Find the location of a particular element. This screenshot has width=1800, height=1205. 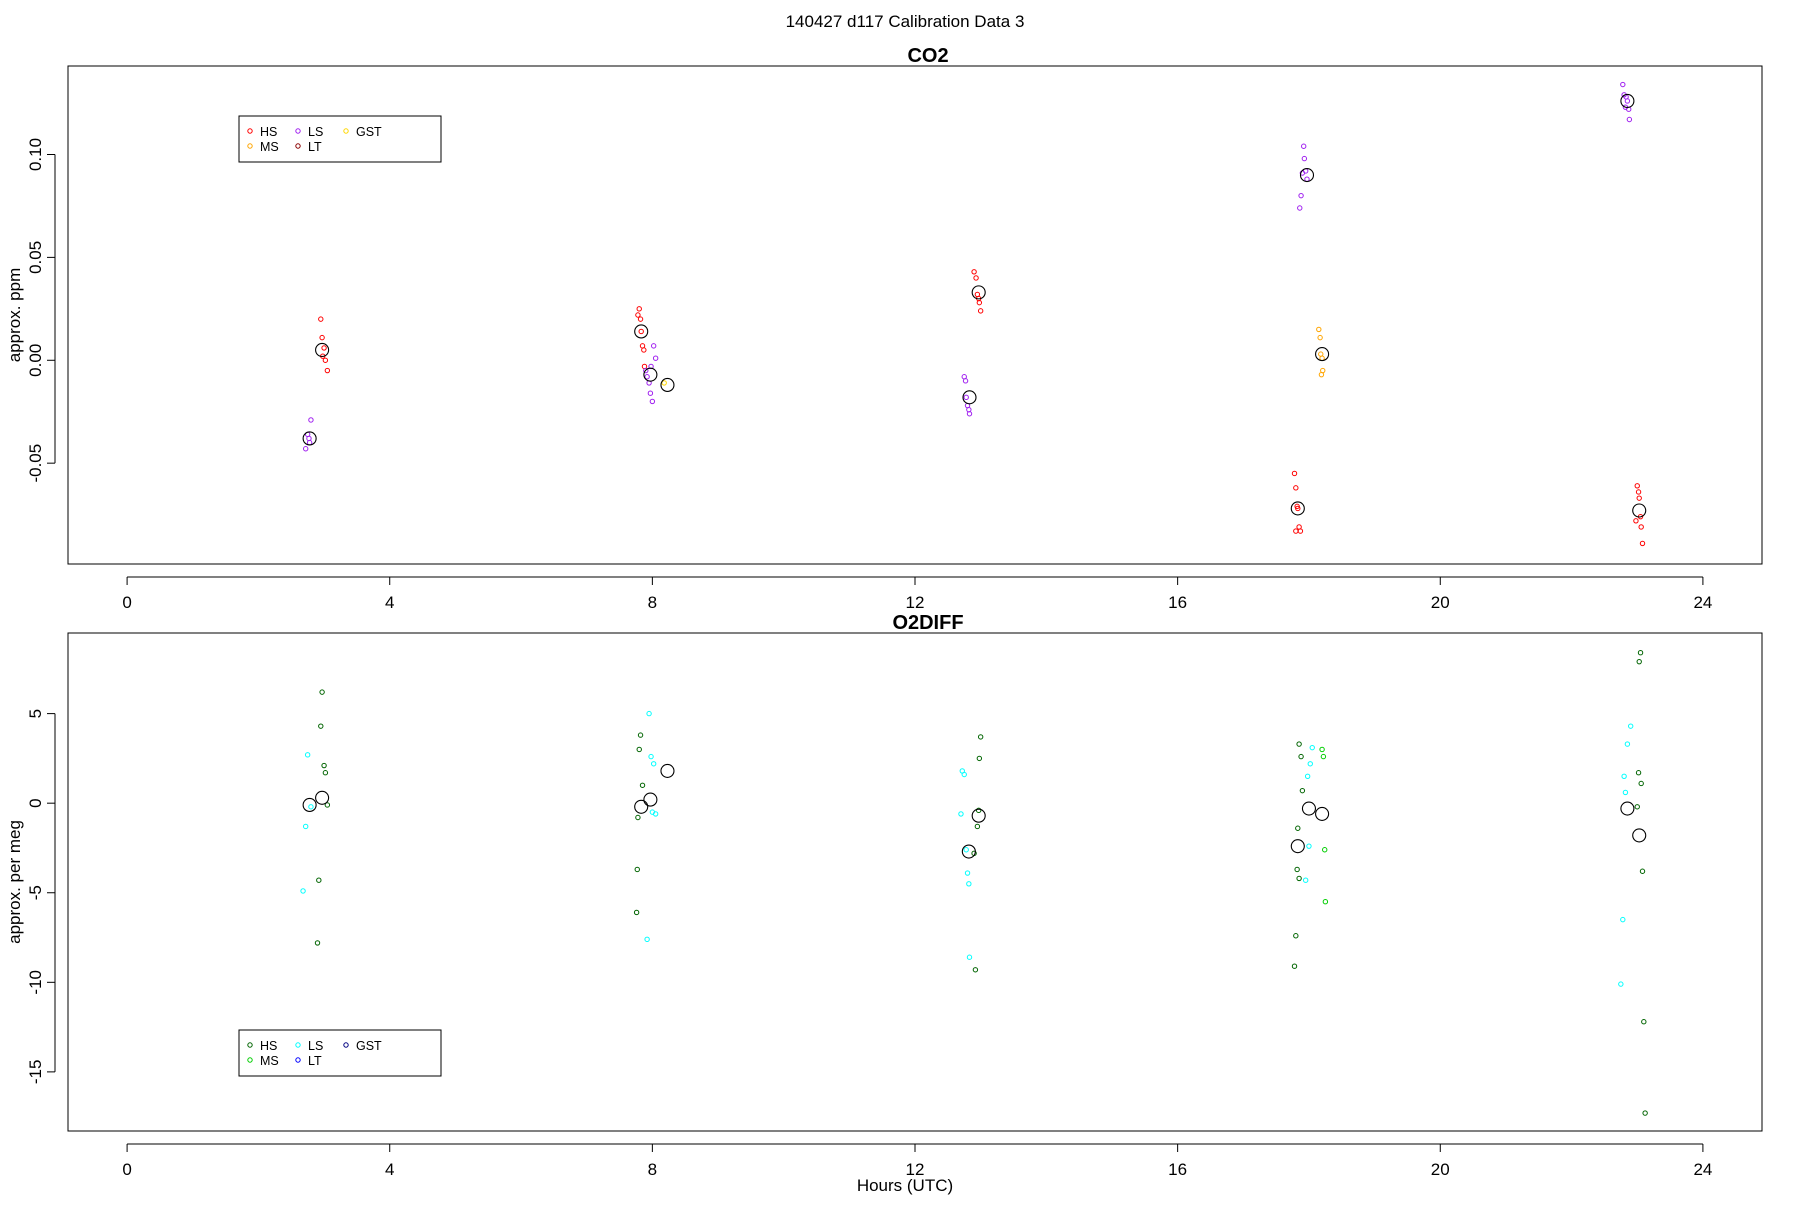

o2diff-y-tick-label: -15 is located at coordinates (35, 1072).